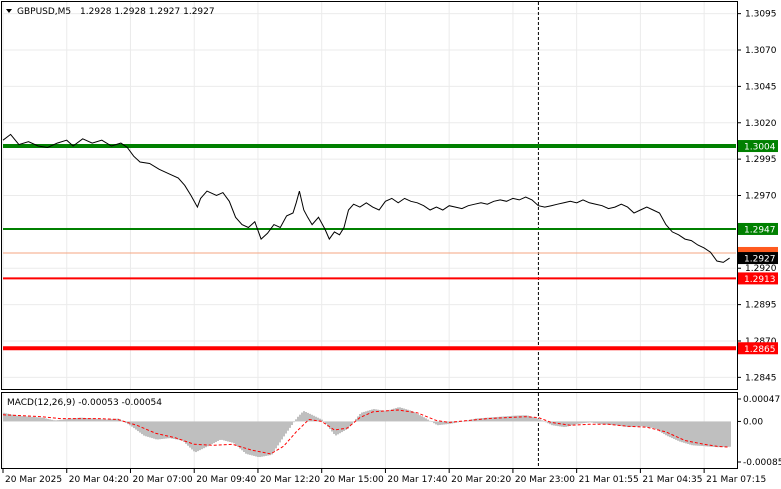  I want to click on ask-price-tag, so click(758, 249).